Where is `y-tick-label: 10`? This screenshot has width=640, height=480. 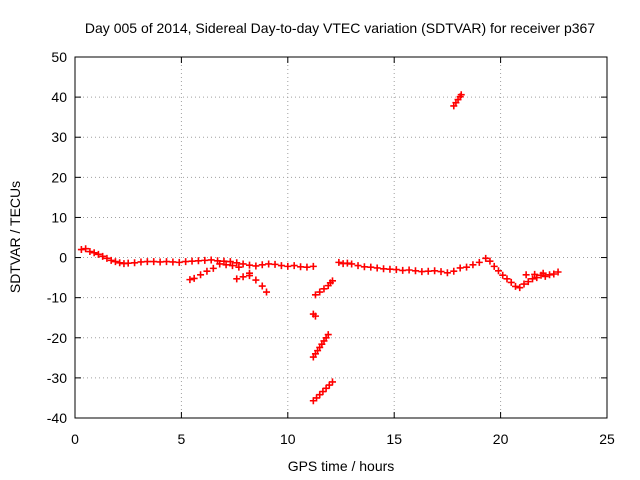
y-tick-label: 10 is located at coordinates (59, 217).